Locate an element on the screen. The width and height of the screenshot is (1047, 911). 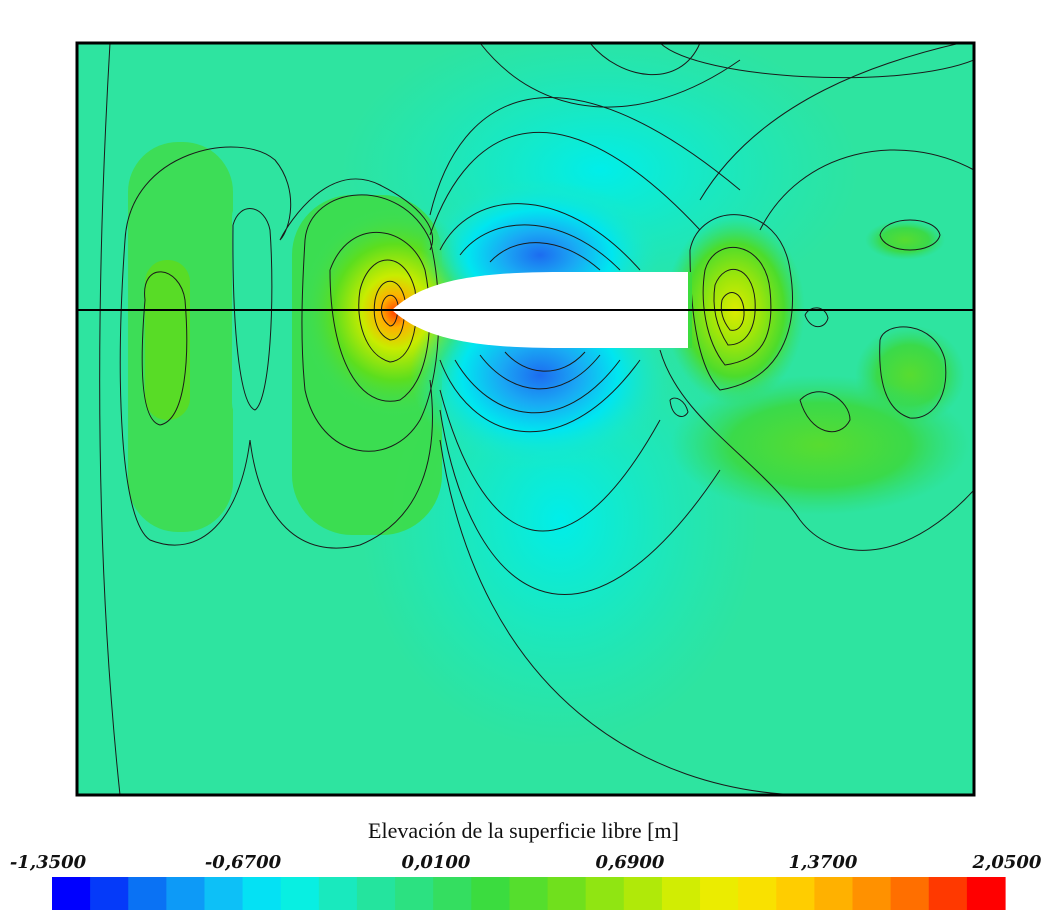
colorbar is located at coordinates (529, 893).